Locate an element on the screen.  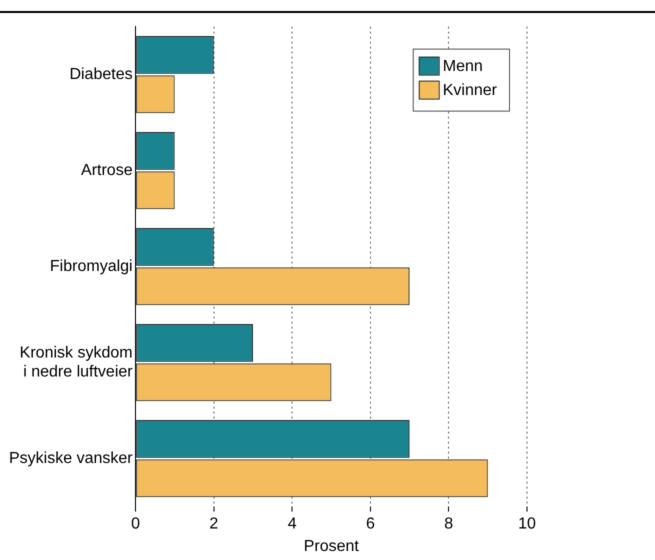
x-axis-title: Prosent is located at coordinates (332, 546).